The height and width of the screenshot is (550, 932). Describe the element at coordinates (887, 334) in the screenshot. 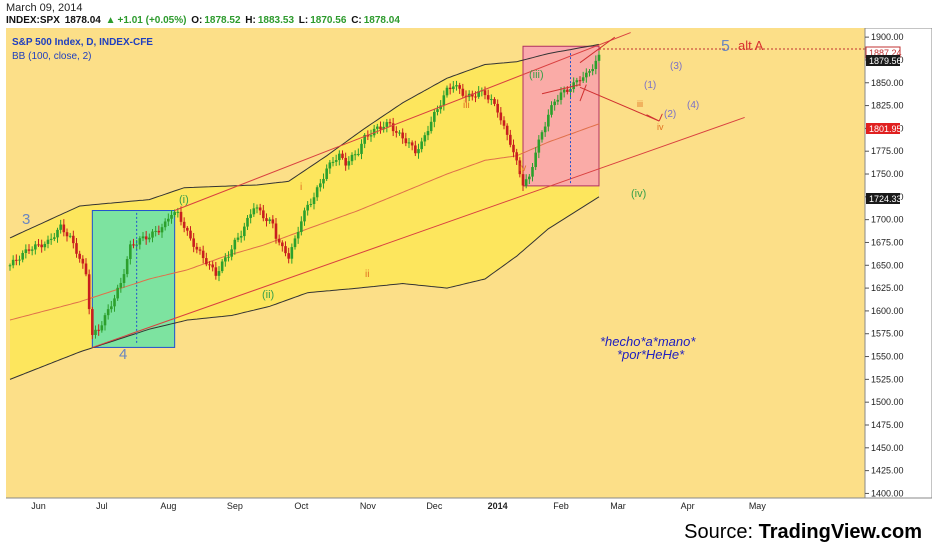

I see `price-tick-label: 1575.00` at that location.